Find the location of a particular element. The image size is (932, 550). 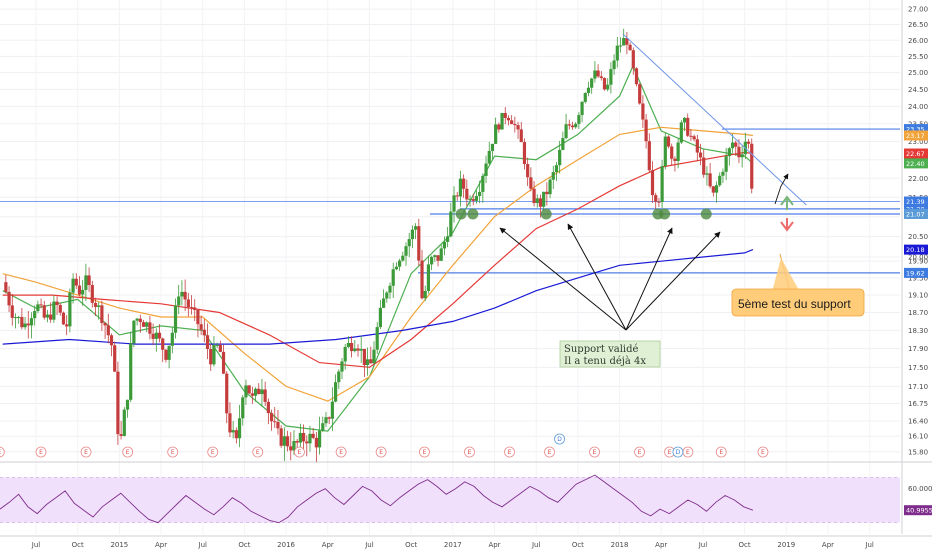

y-tick-label: 16.40 is located at coordinates (918, 421).